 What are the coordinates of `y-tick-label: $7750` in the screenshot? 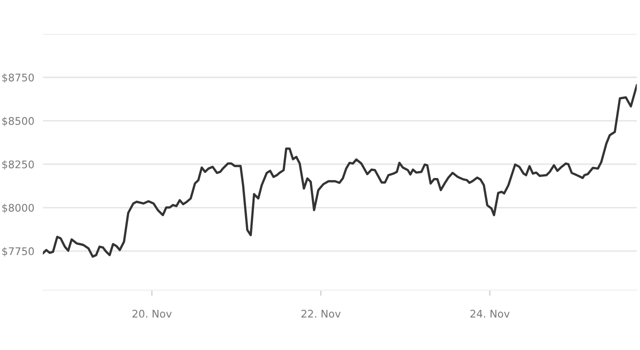 It's located at (18, 252).